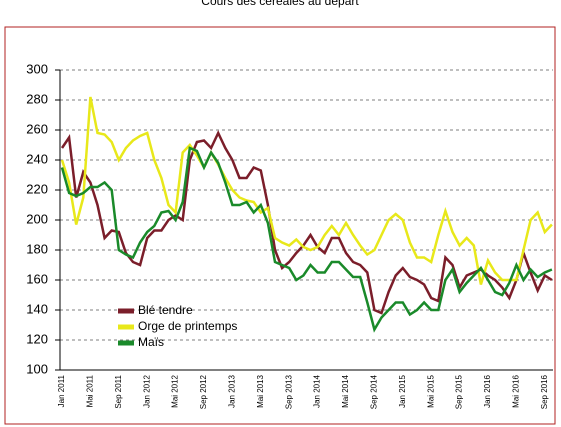 The width and height of the screenshot is (561, 427). Describe the element at coordinates (516, 390) in the screenshot. I see `x-tick-label: Mai 2016` at that location.